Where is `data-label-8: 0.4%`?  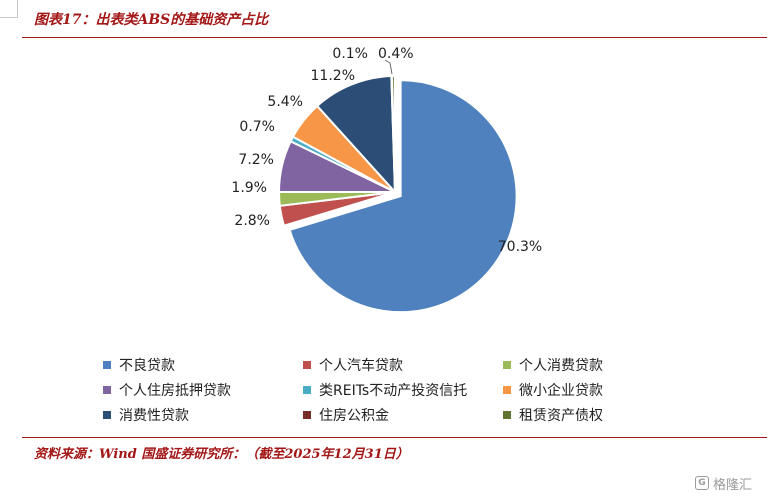 data-label-8: 0.4% is located at coordinates (396, 54).